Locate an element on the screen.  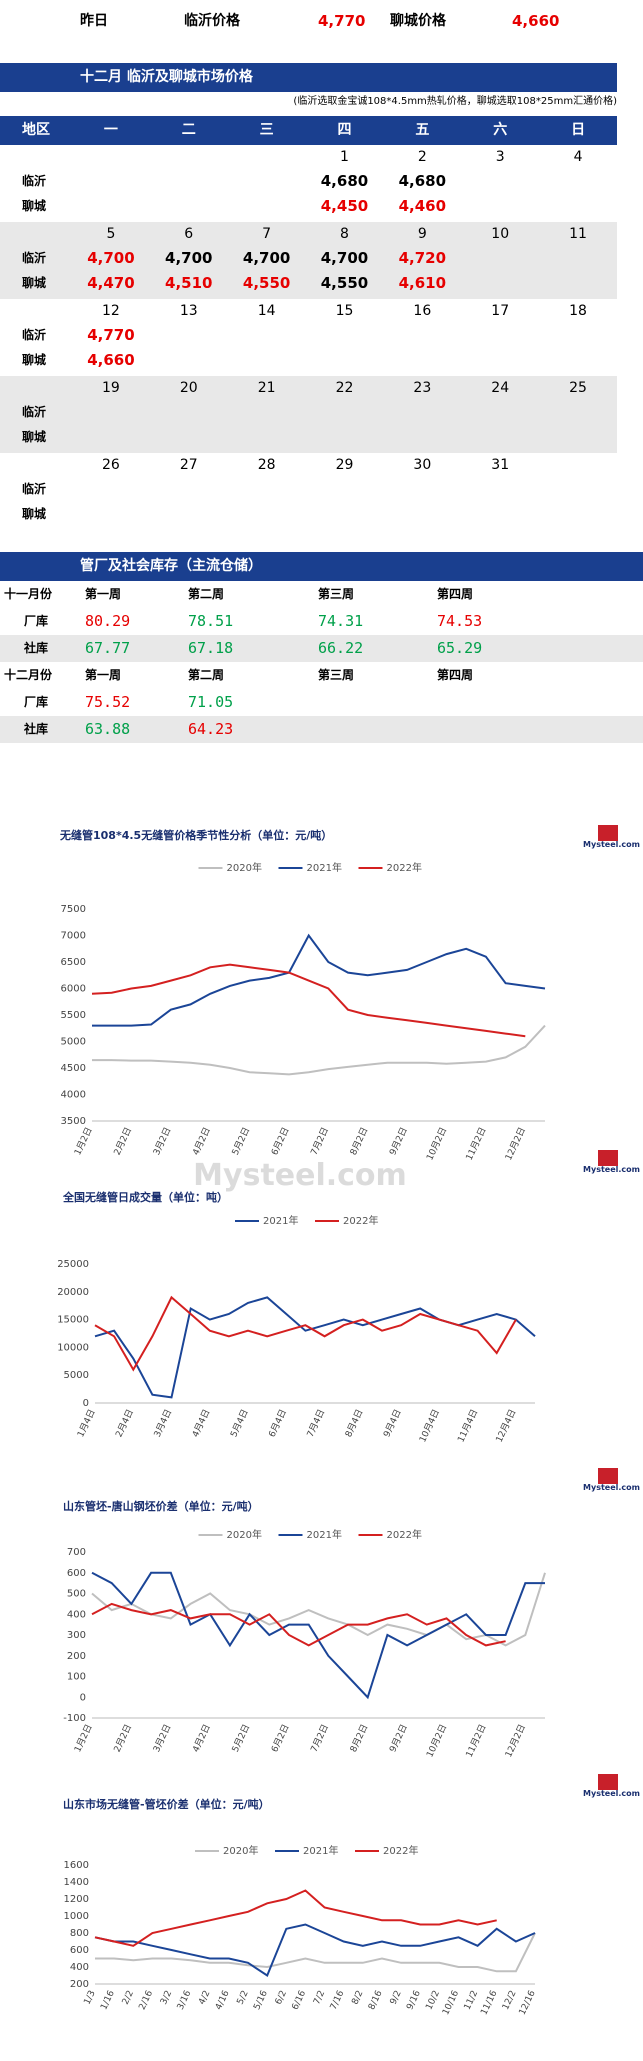
day-number: 16 is located at coordinates (422, 311).